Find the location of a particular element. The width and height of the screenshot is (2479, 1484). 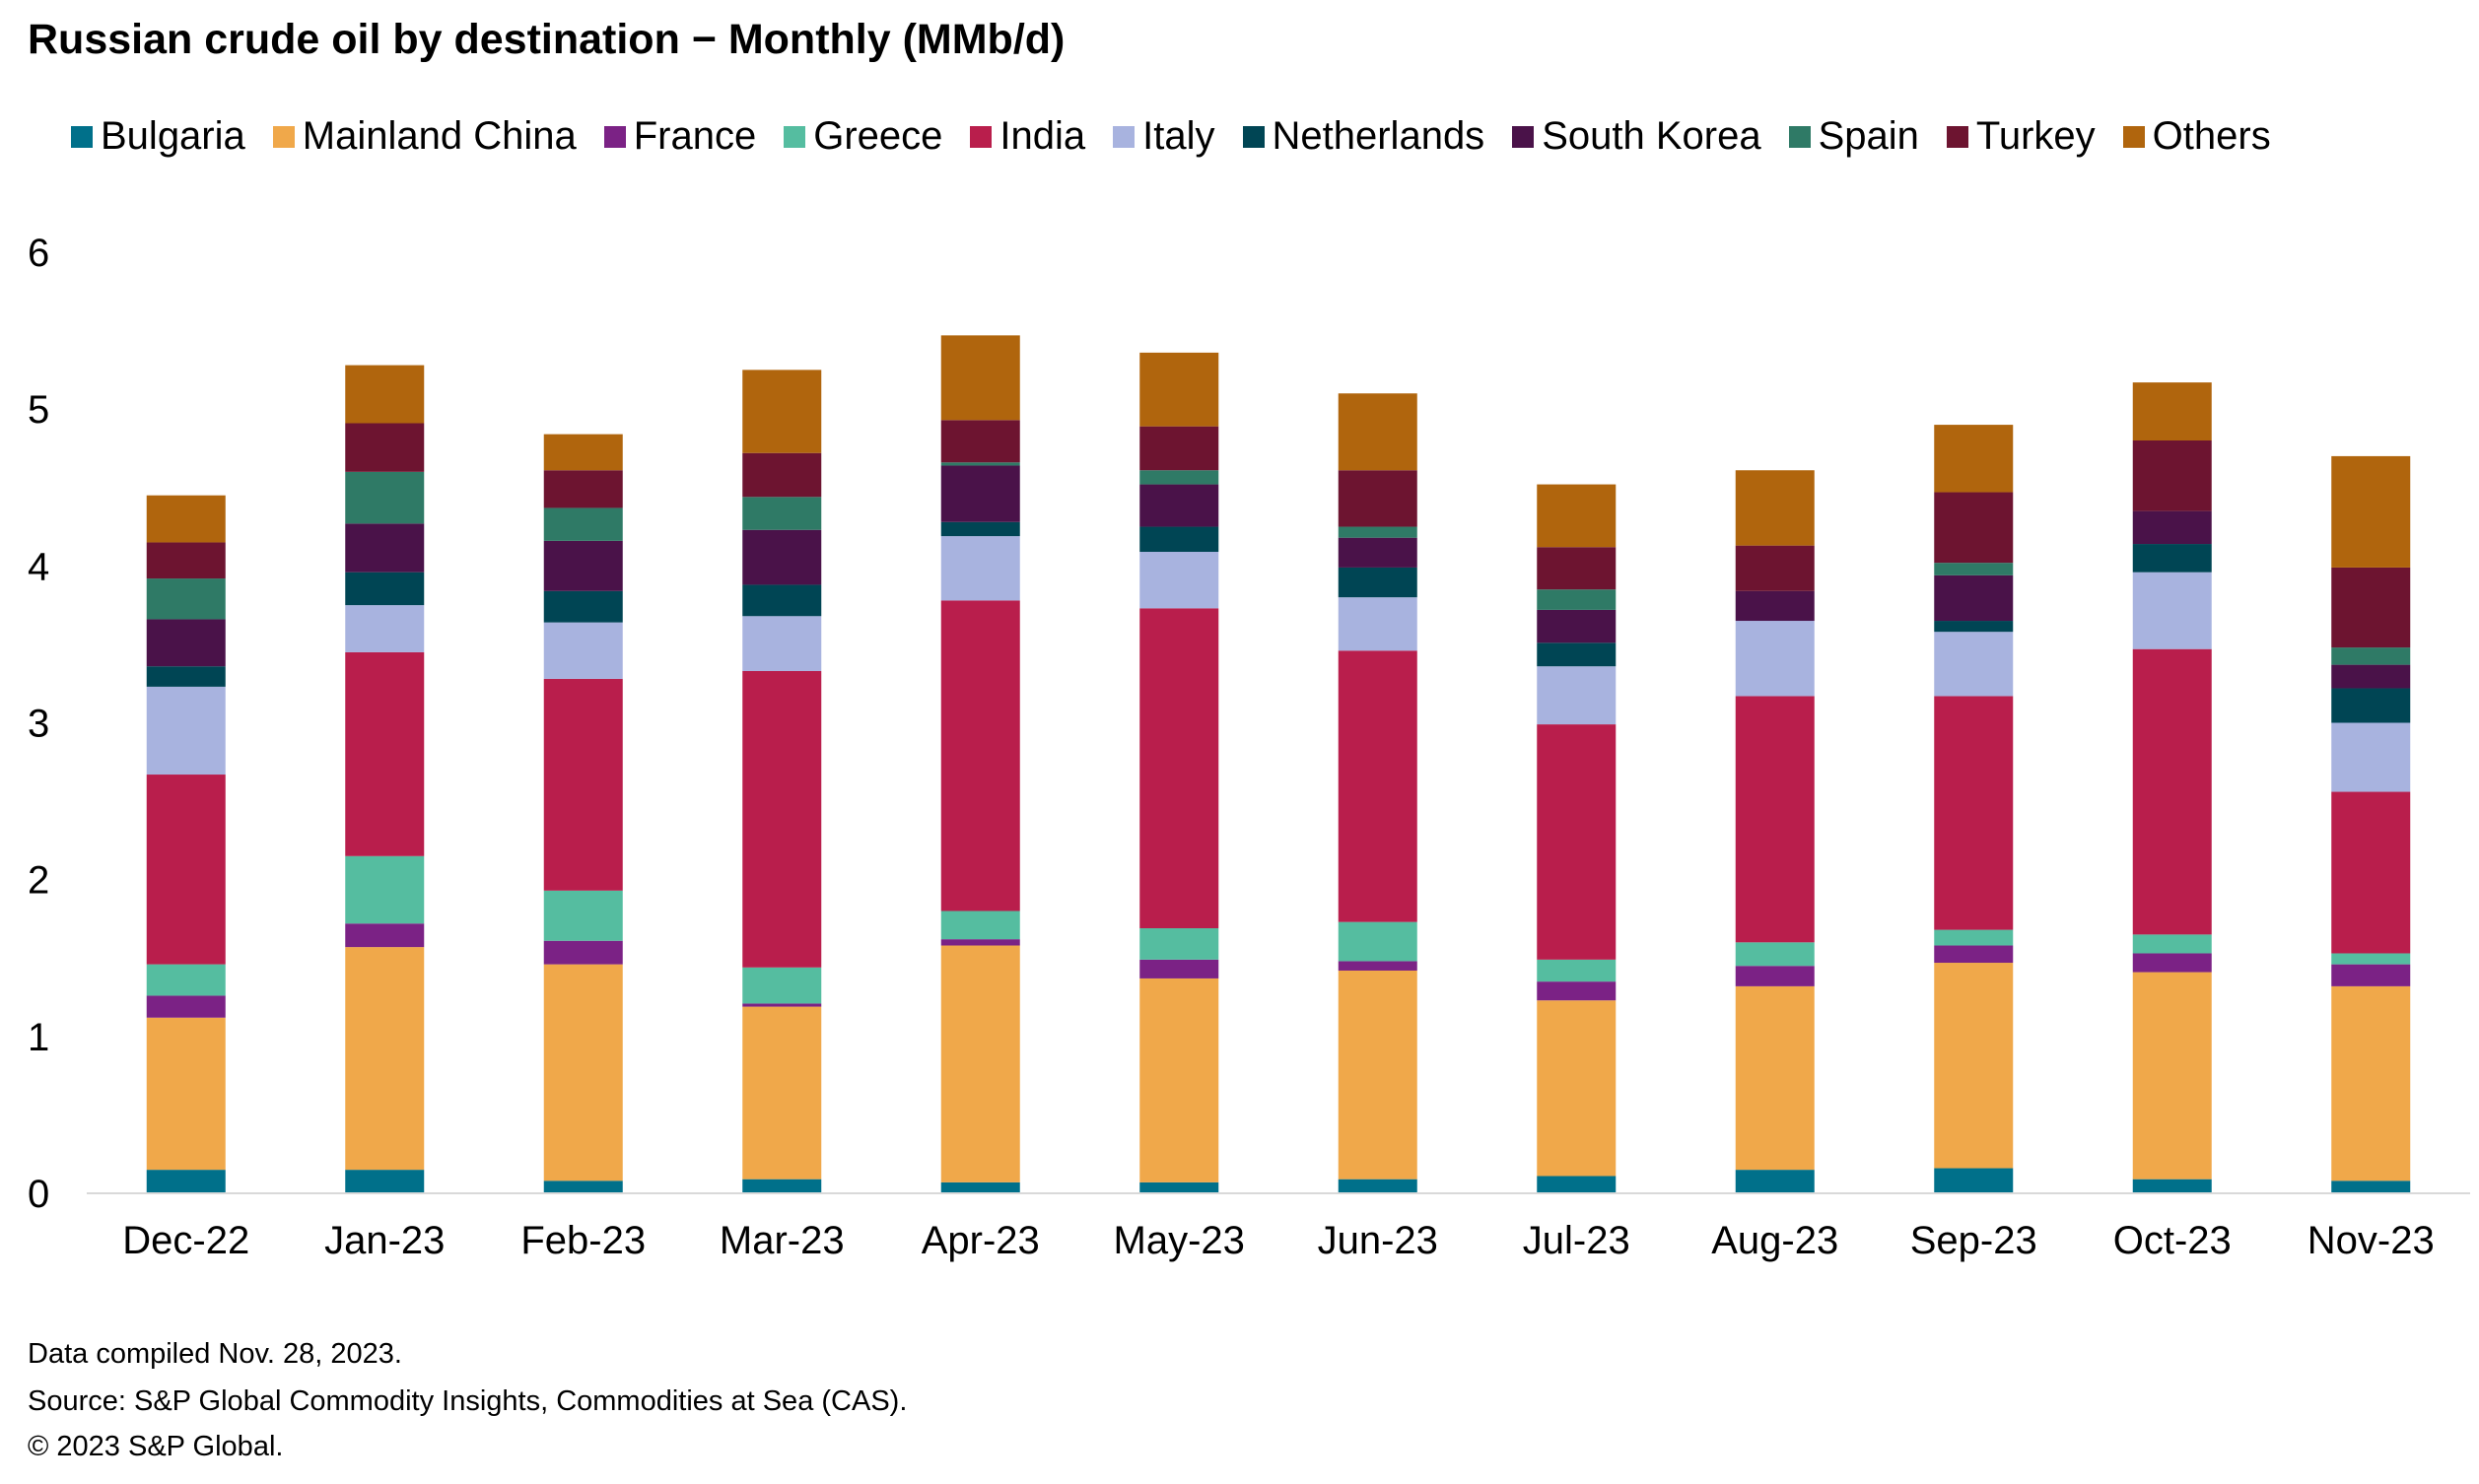

legend-item-bulgaria: Bulgaria is located at coordinates (158, 136).